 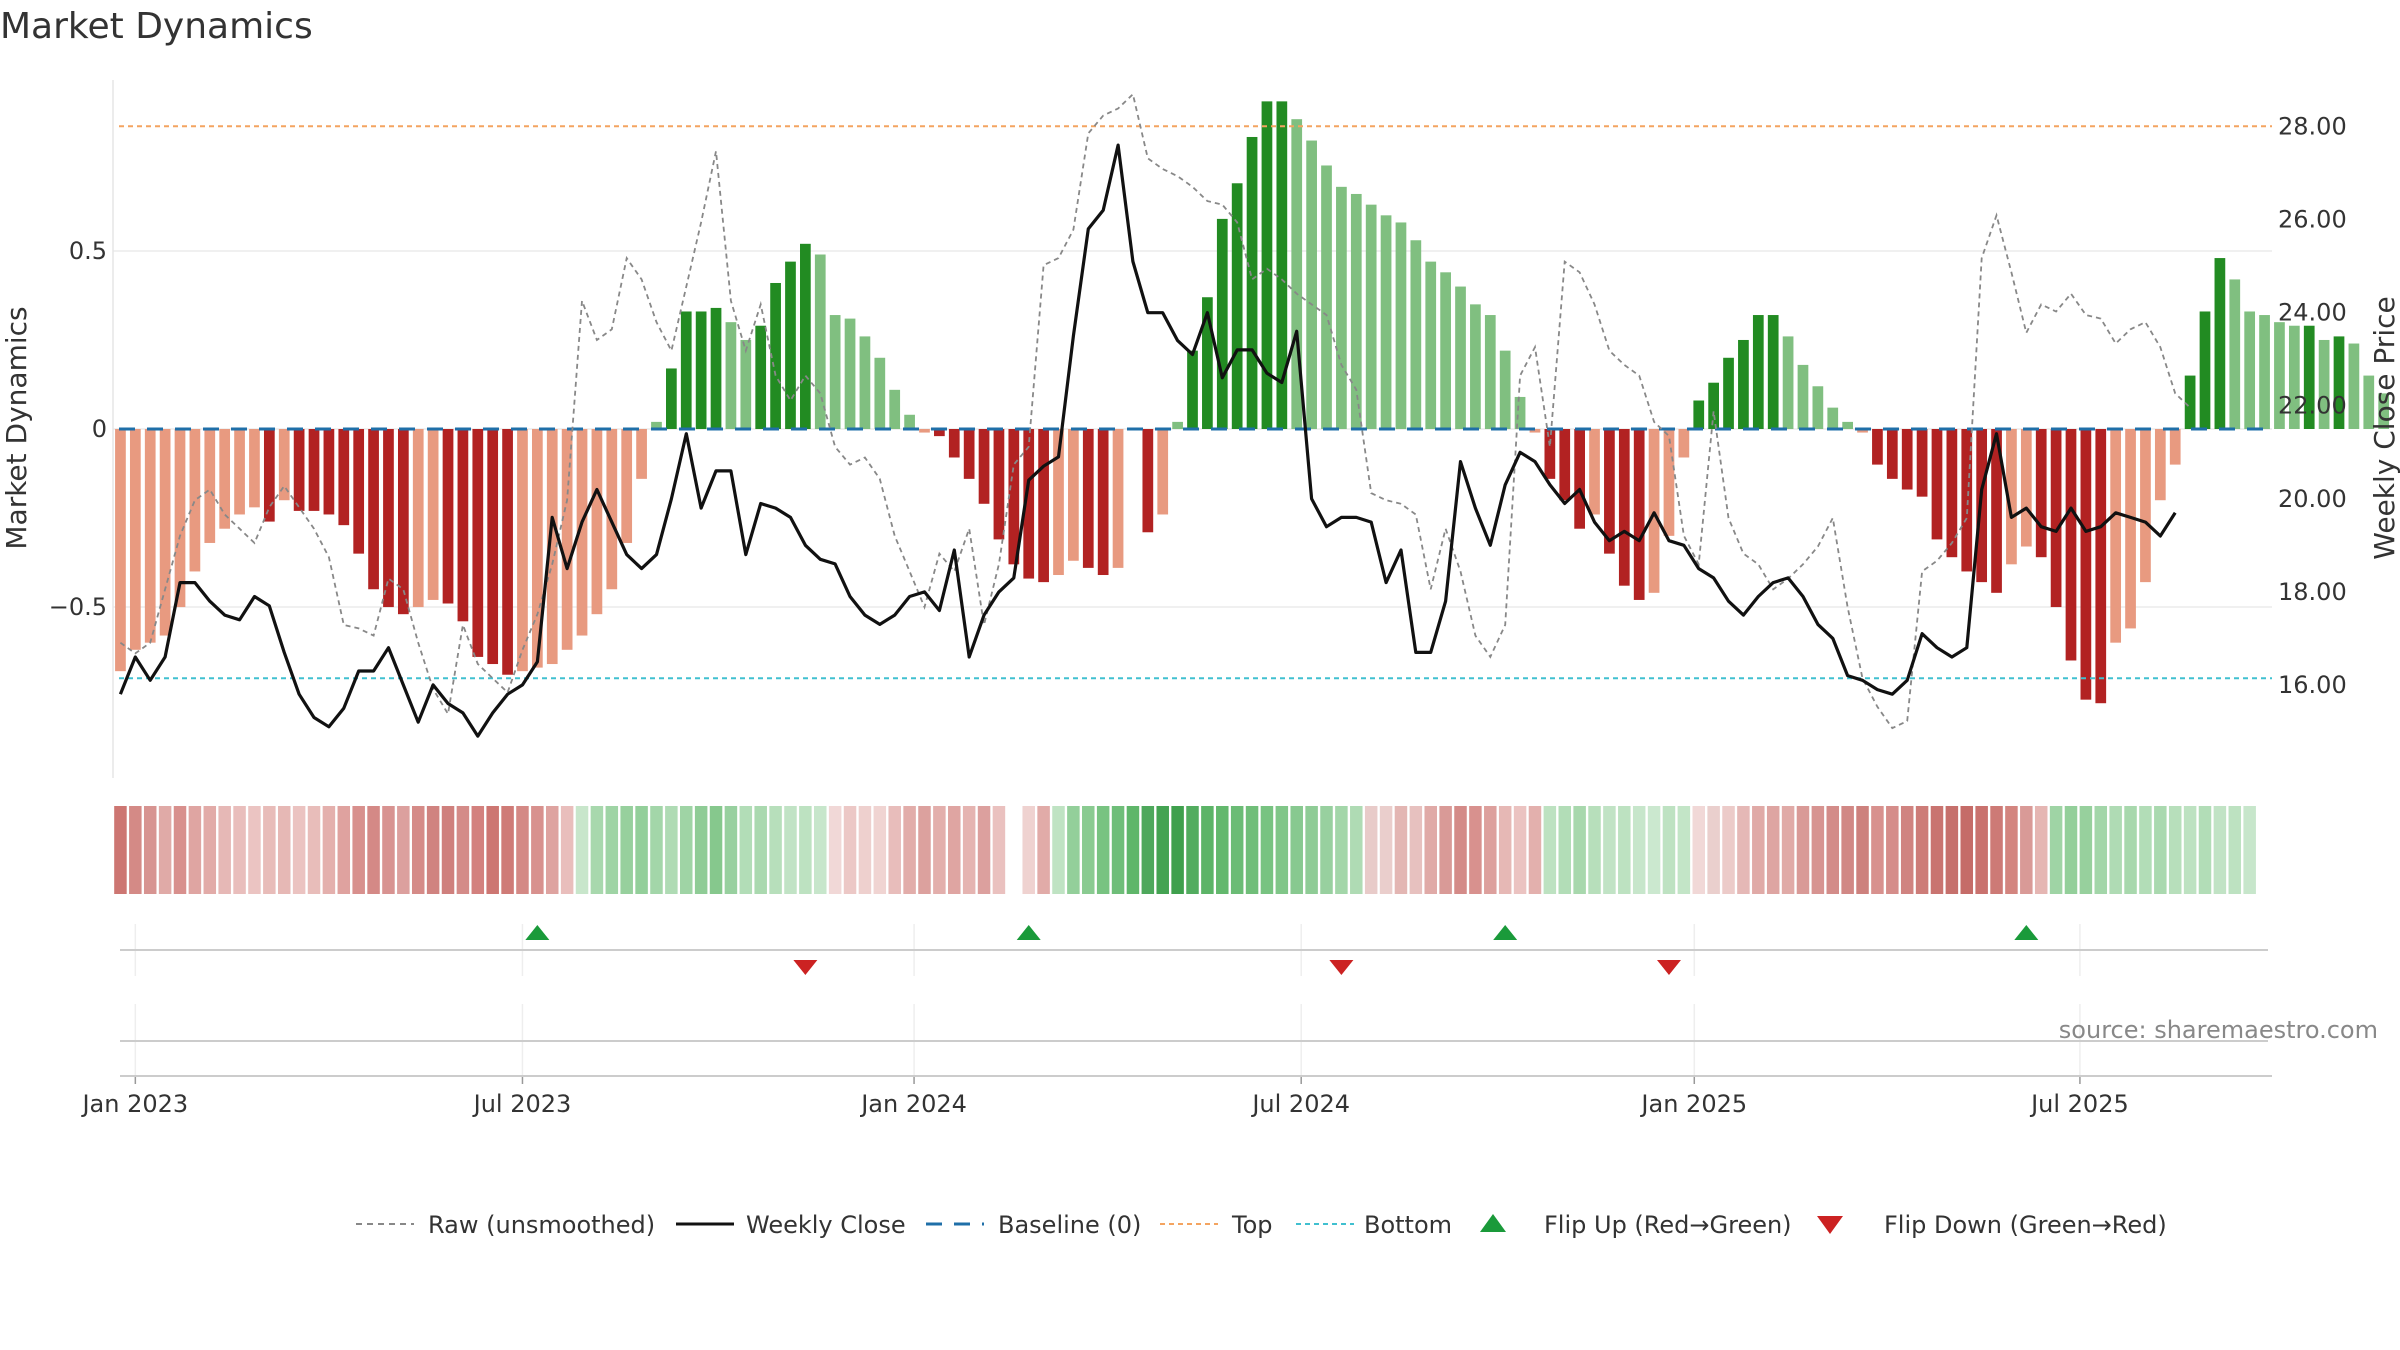 What do you see at coordinates (1408, 1225) in the screenshot?
I see `legend-bottom-label: Bottom` at bounding box center [1408, 1225].